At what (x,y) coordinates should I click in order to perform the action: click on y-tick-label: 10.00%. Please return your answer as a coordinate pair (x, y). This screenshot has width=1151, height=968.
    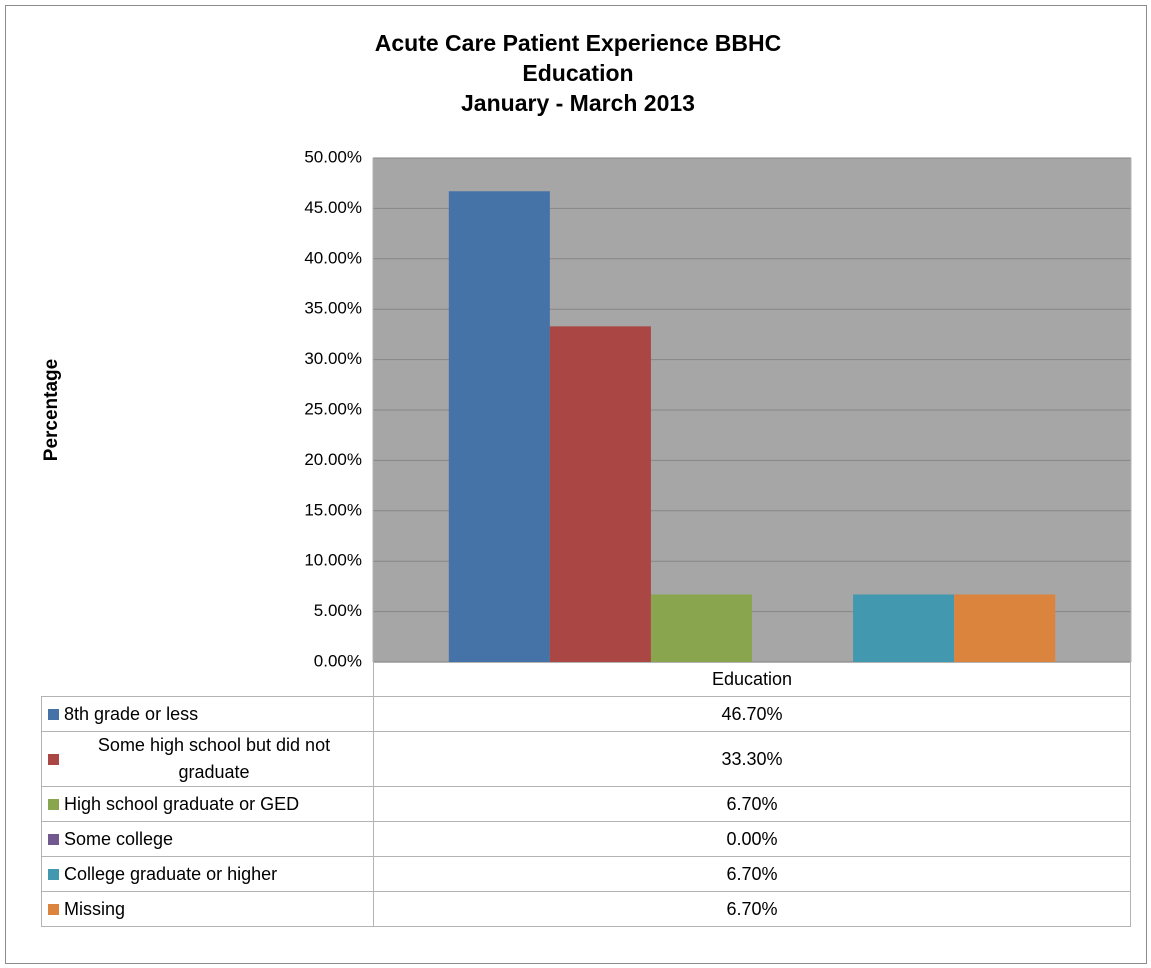
    Looking at the image, I should click on (333, 560).